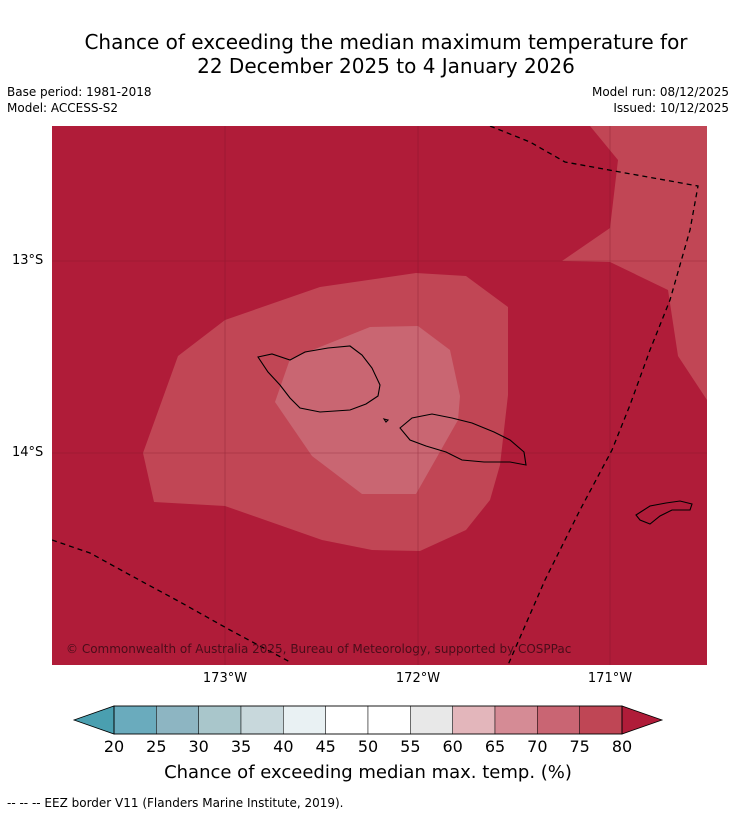  Describe the element at coordinates (283, 746) in the screenshot. I see `colorbar-tick-label: 40` at that location.